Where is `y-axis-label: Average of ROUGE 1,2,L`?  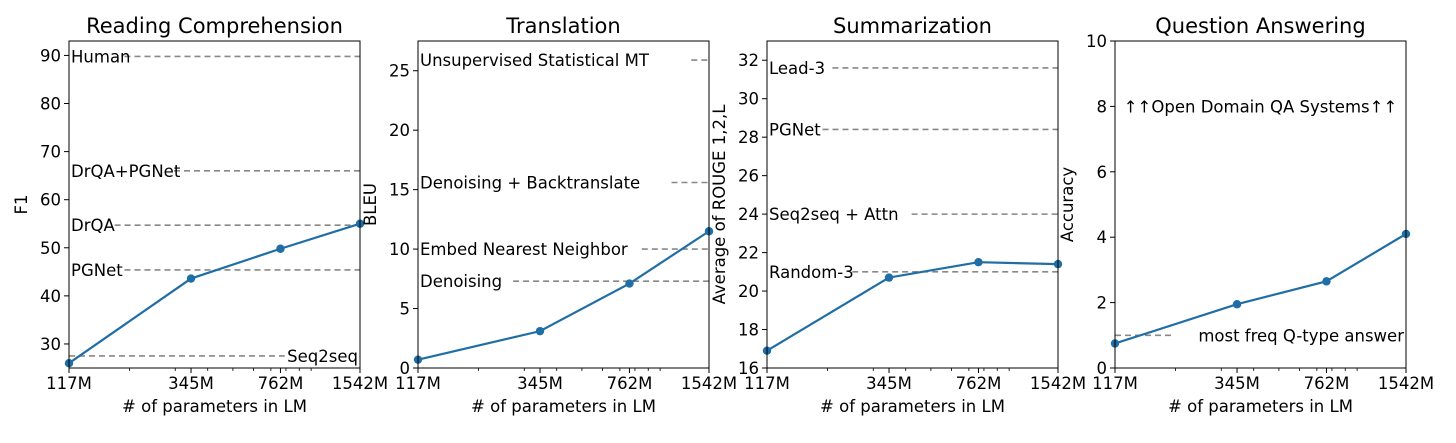 y-axis-label: Average of ROUGE 1,2,L is located at coordinates (719, 204).